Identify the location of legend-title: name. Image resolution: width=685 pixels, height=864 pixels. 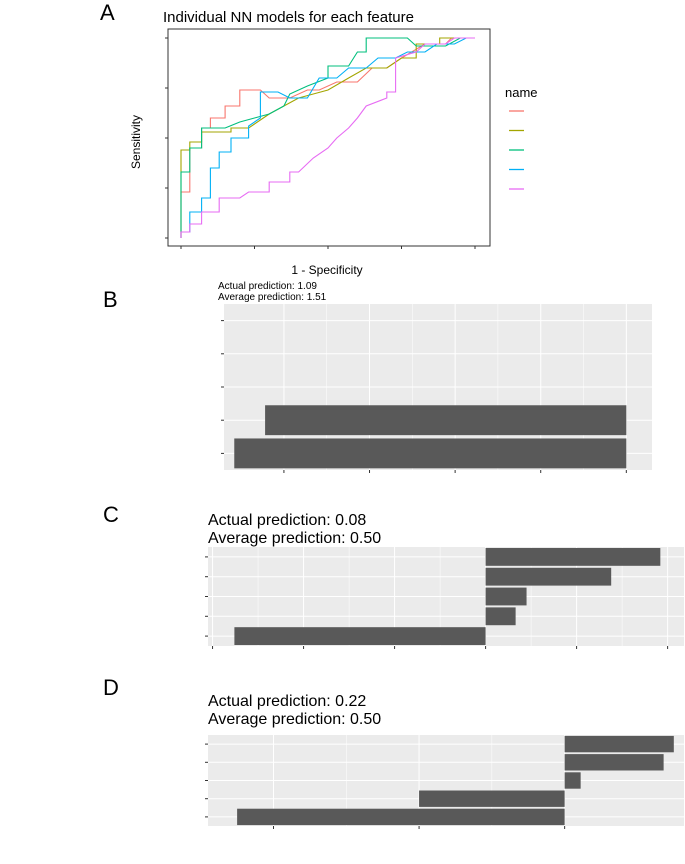
(521, 92).